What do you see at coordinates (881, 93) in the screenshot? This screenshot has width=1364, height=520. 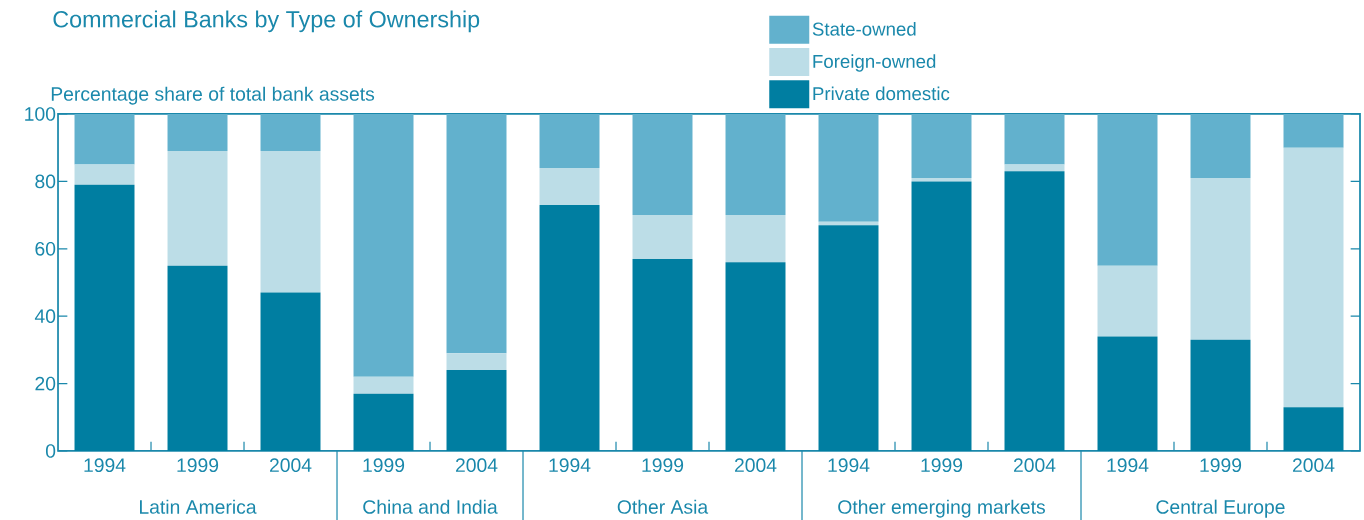 I see `legend-label: Private domestic` at bounding box center [881, 93].